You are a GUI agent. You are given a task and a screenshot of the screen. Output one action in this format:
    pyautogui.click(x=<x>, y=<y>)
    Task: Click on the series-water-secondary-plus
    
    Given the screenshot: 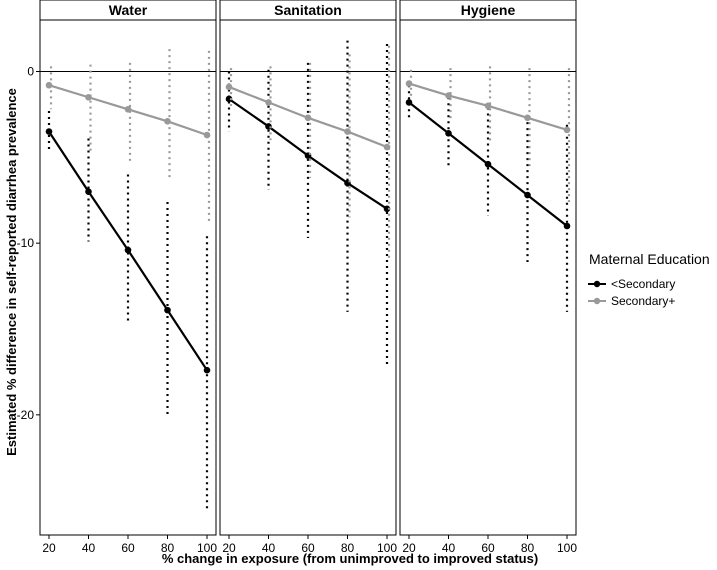 What is the action you would take?
    pyautogui.click(x=128, y=136)
    